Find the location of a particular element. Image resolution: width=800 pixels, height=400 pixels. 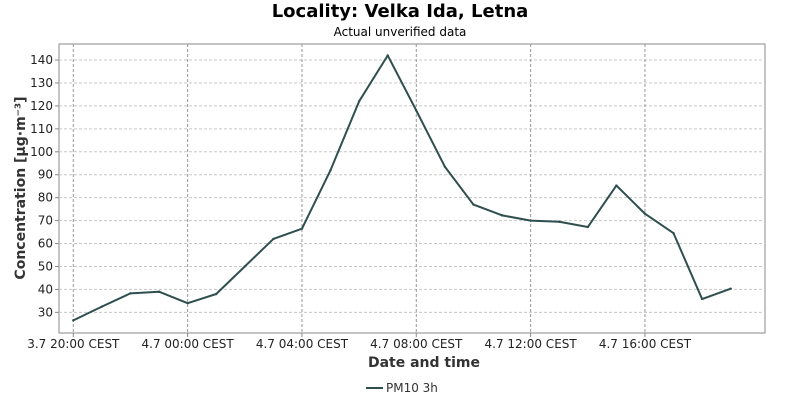

y-tick-label: 130 is located at coordinates (41, 83).